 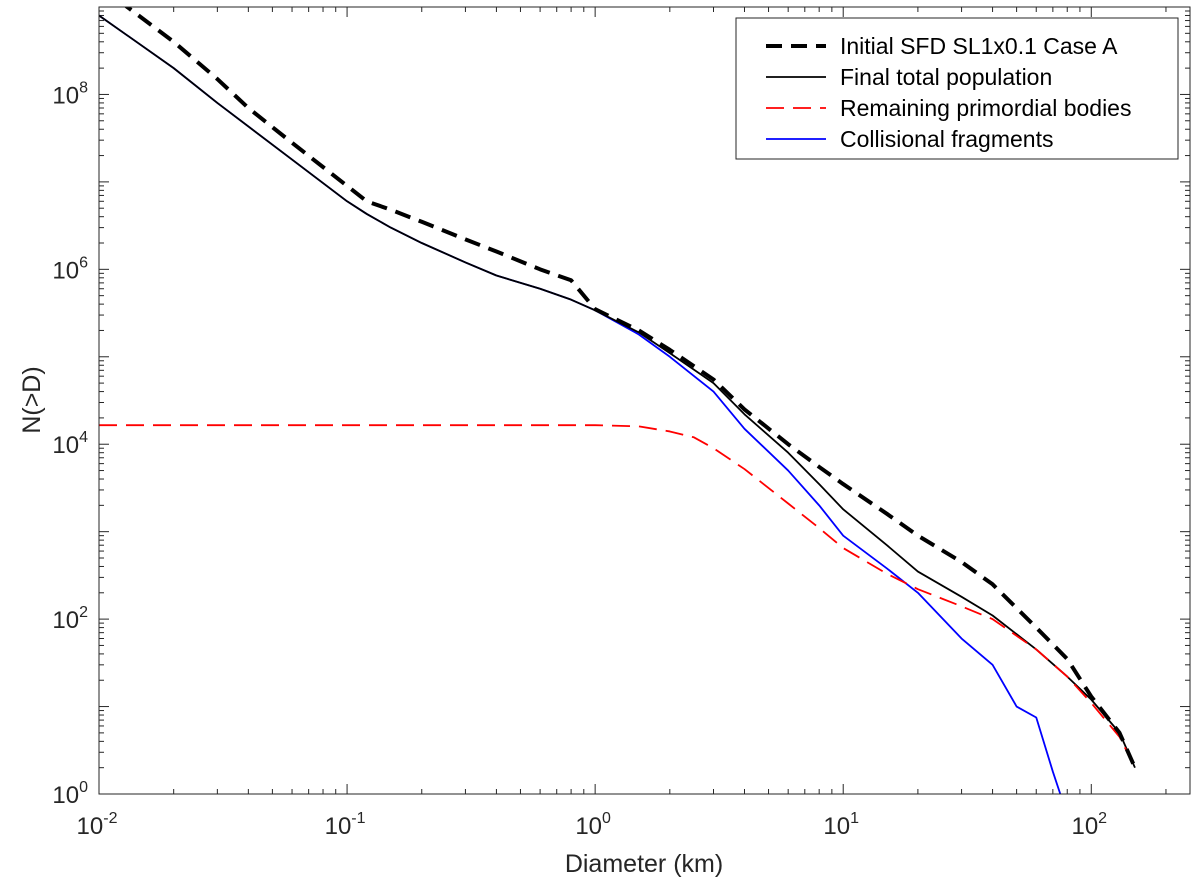 What do you see at coordinates (70, 269) in the screenshot?
I see `y-tick-label: 10⁶` at bounding box center [70, 269].